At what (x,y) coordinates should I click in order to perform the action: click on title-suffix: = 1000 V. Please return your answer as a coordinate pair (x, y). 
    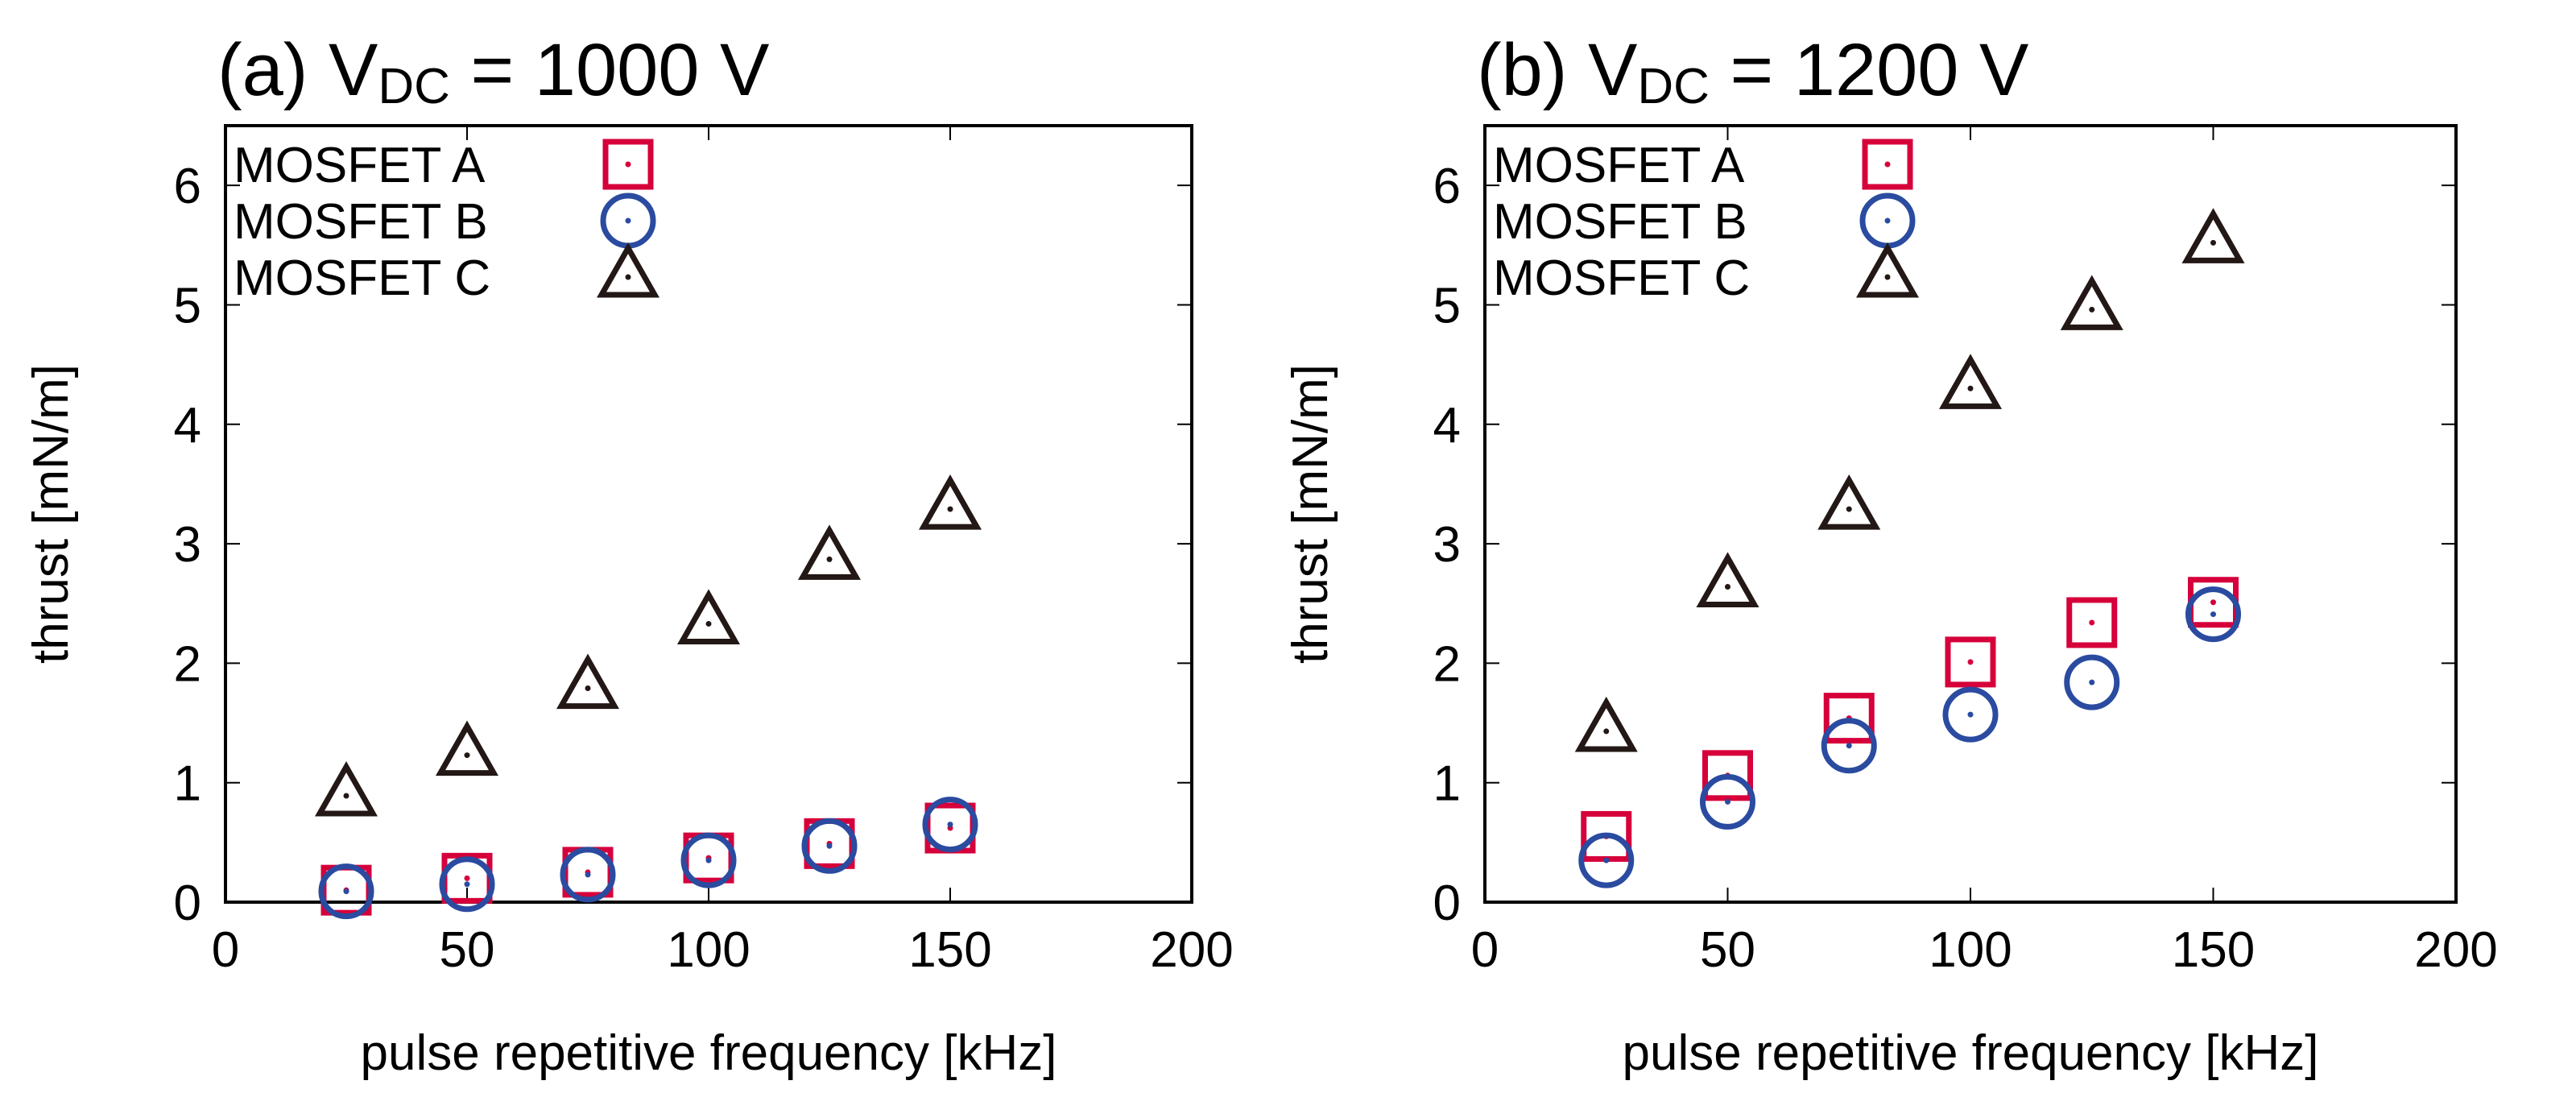
    Looking at the image, I should click on (609, 70).